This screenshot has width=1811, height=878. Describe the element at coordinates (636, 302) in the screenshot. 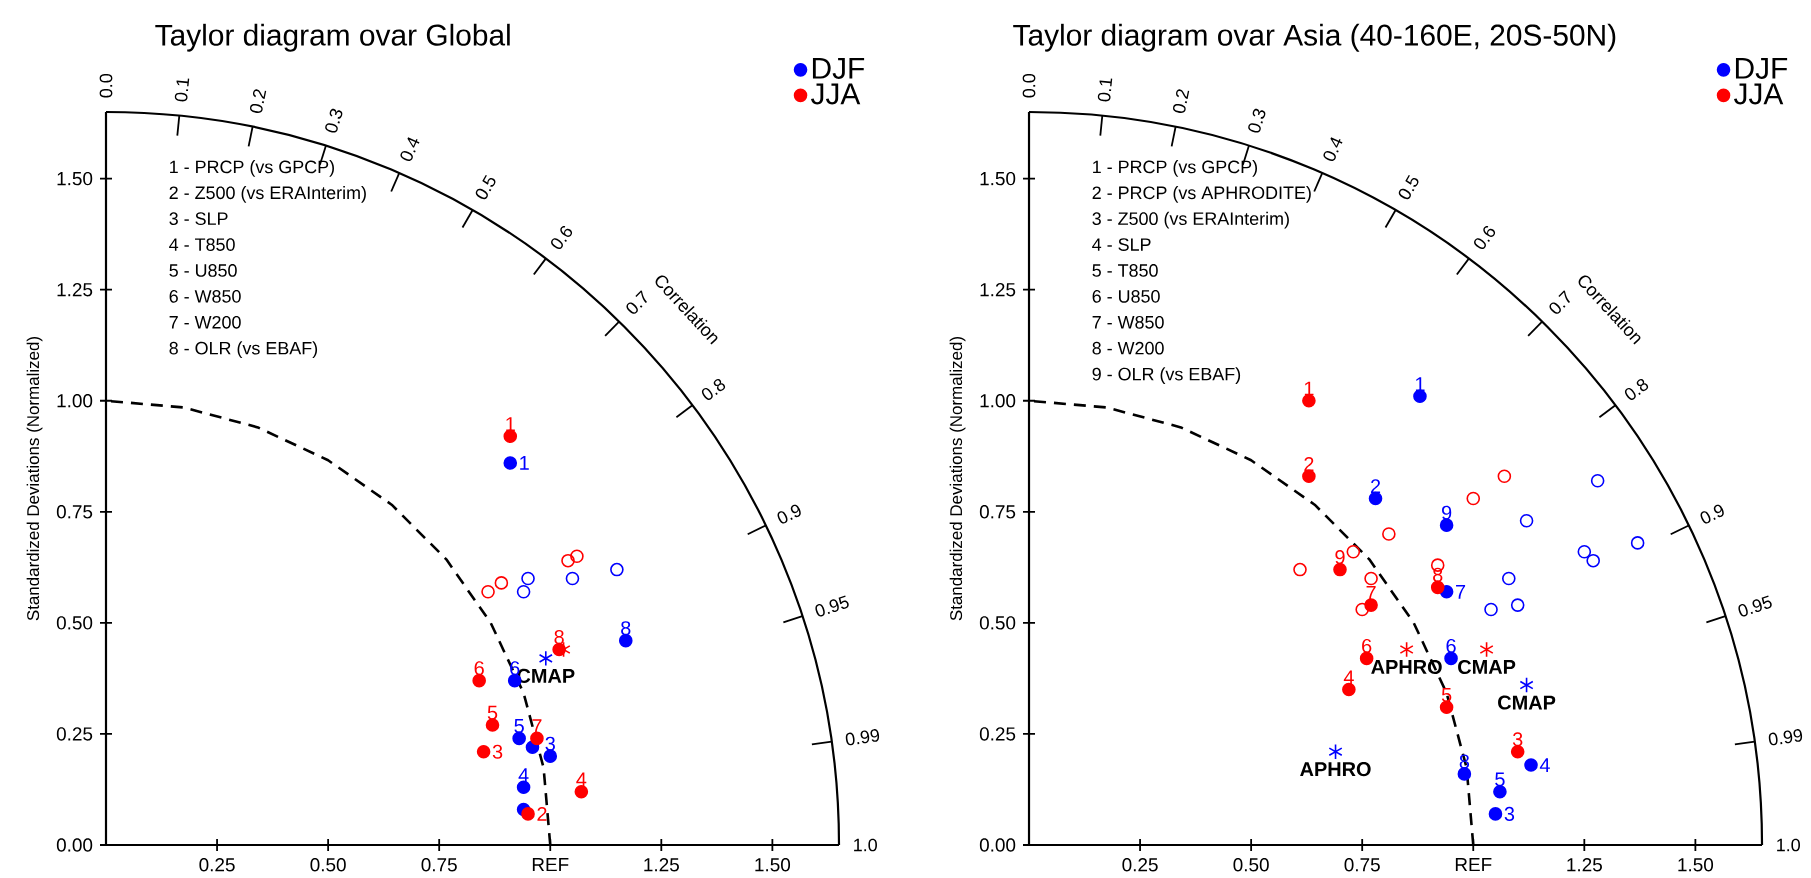

I see `annotation: 0.7` at that location.